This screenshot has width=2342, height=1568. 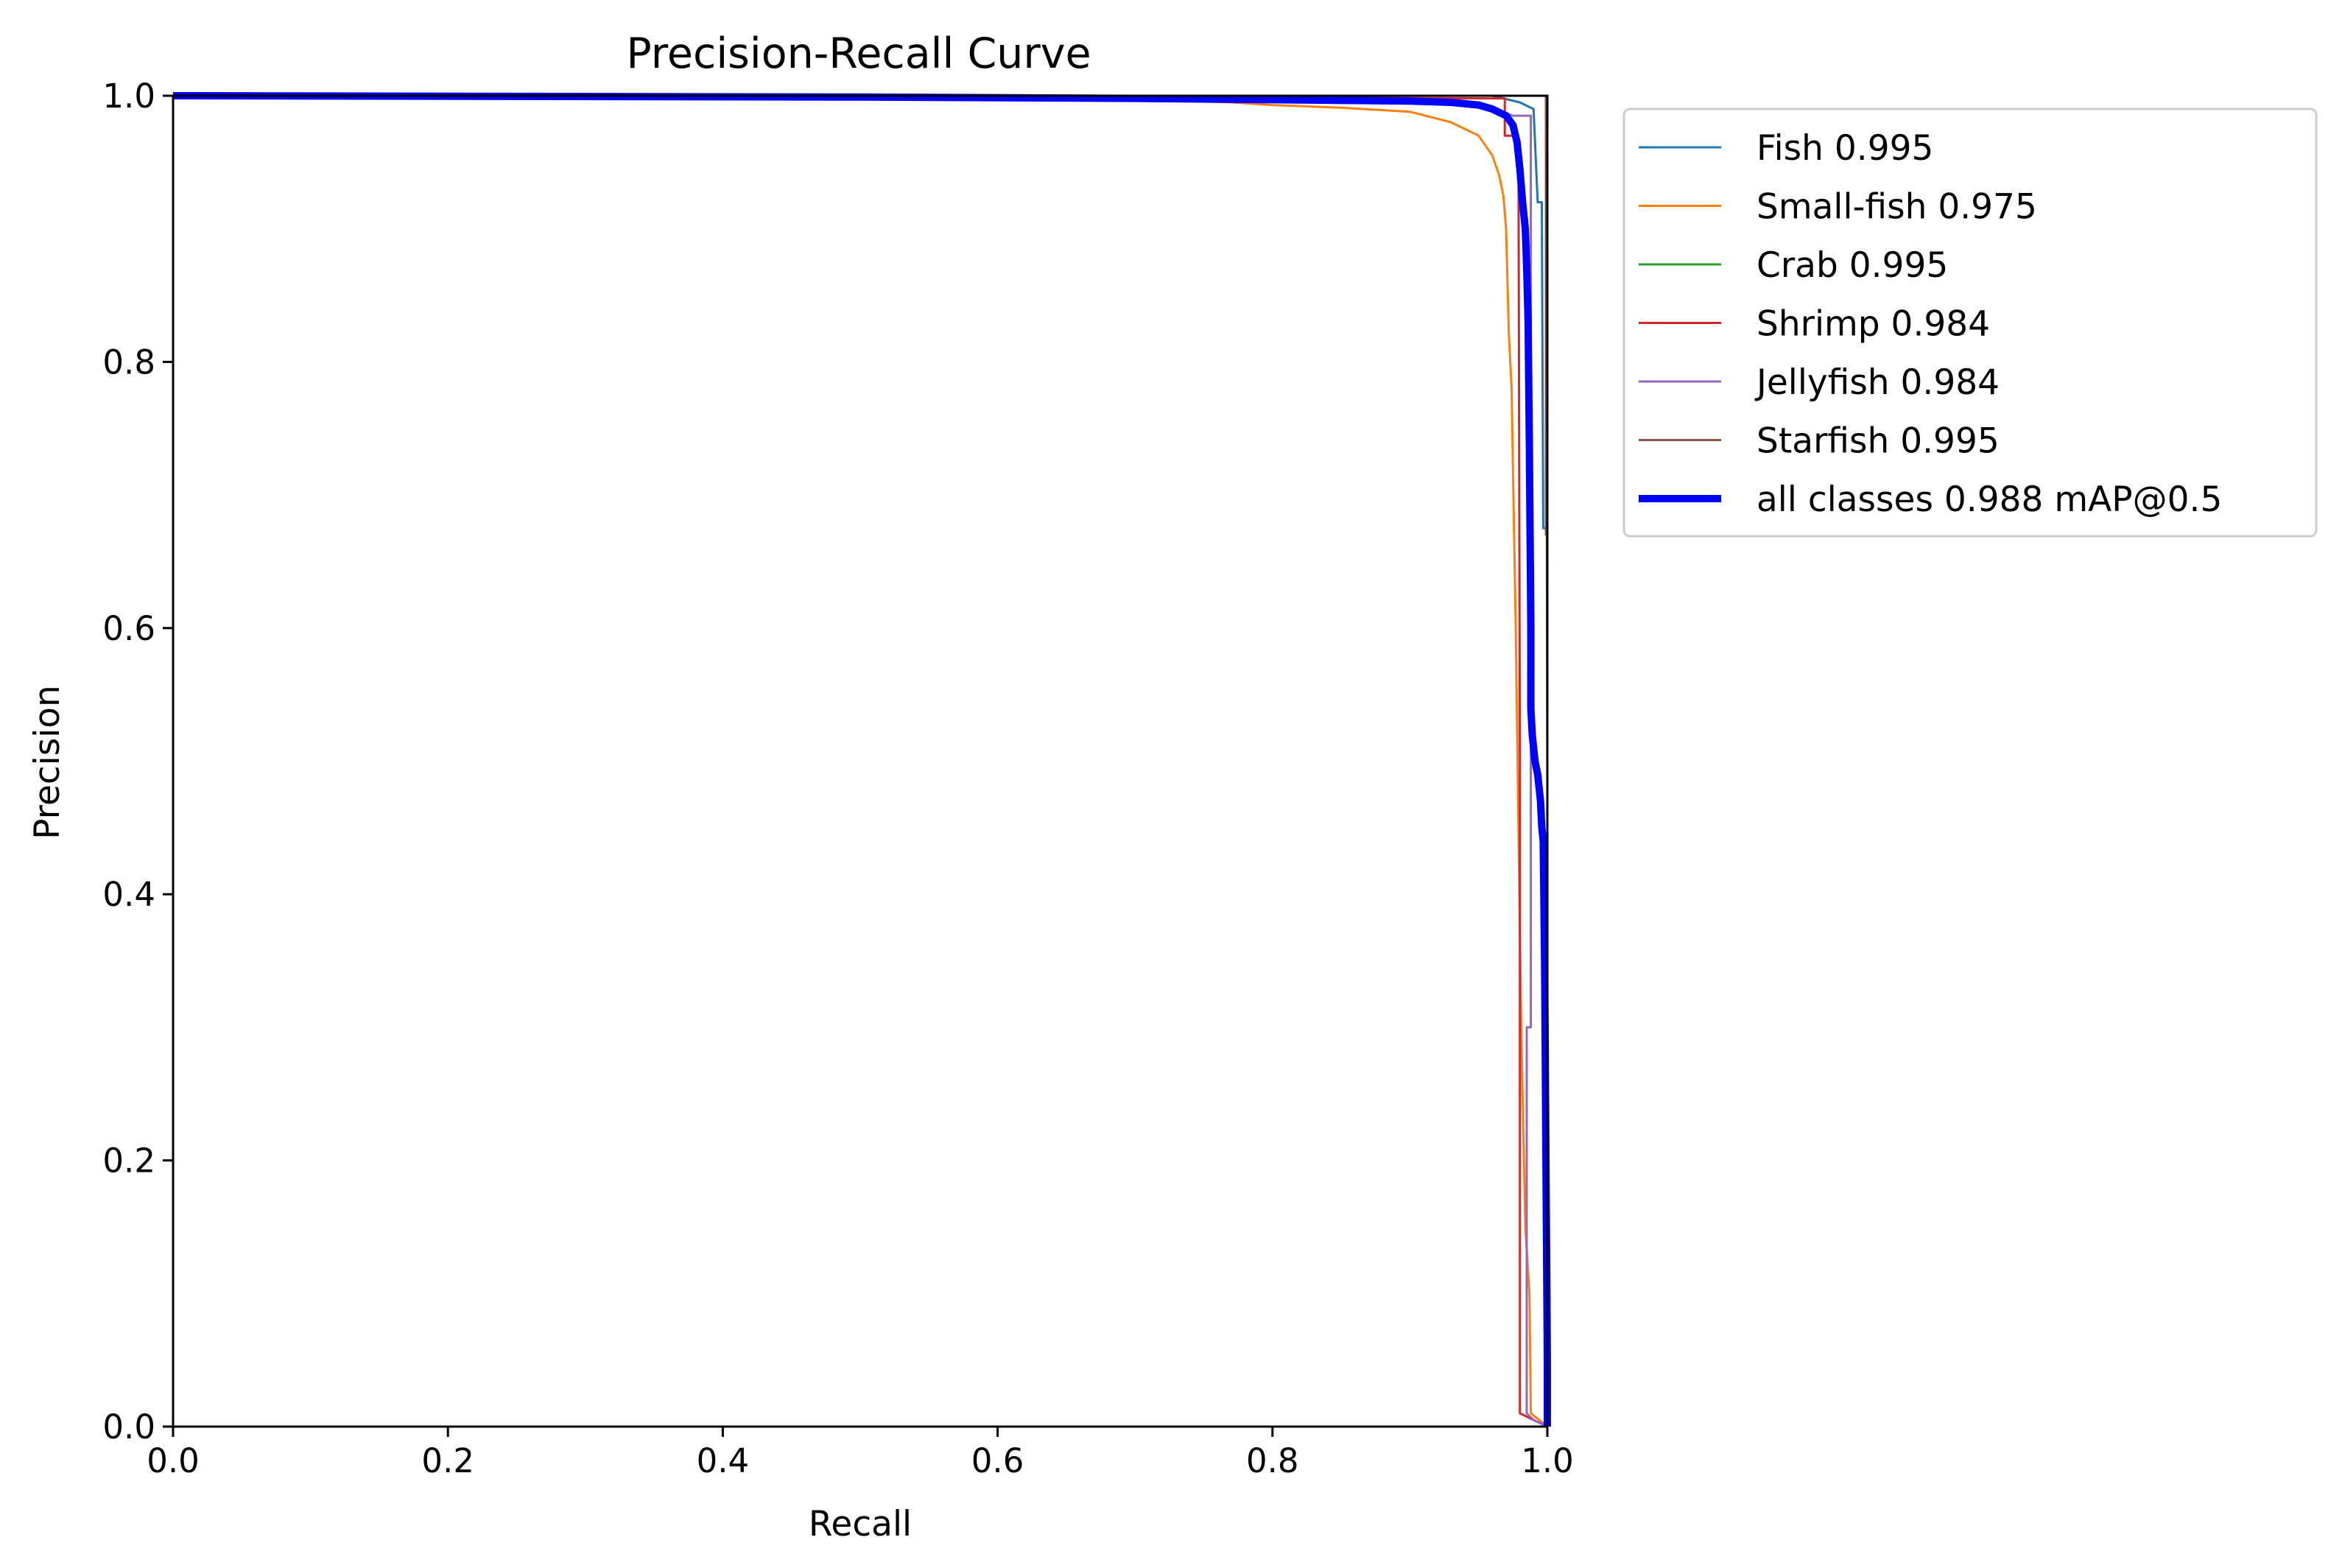 What do you see at coordinates (128, 1161) in the screenshot?
I see `y-tick-label: 0.2` at bounding box center [128, 1161].